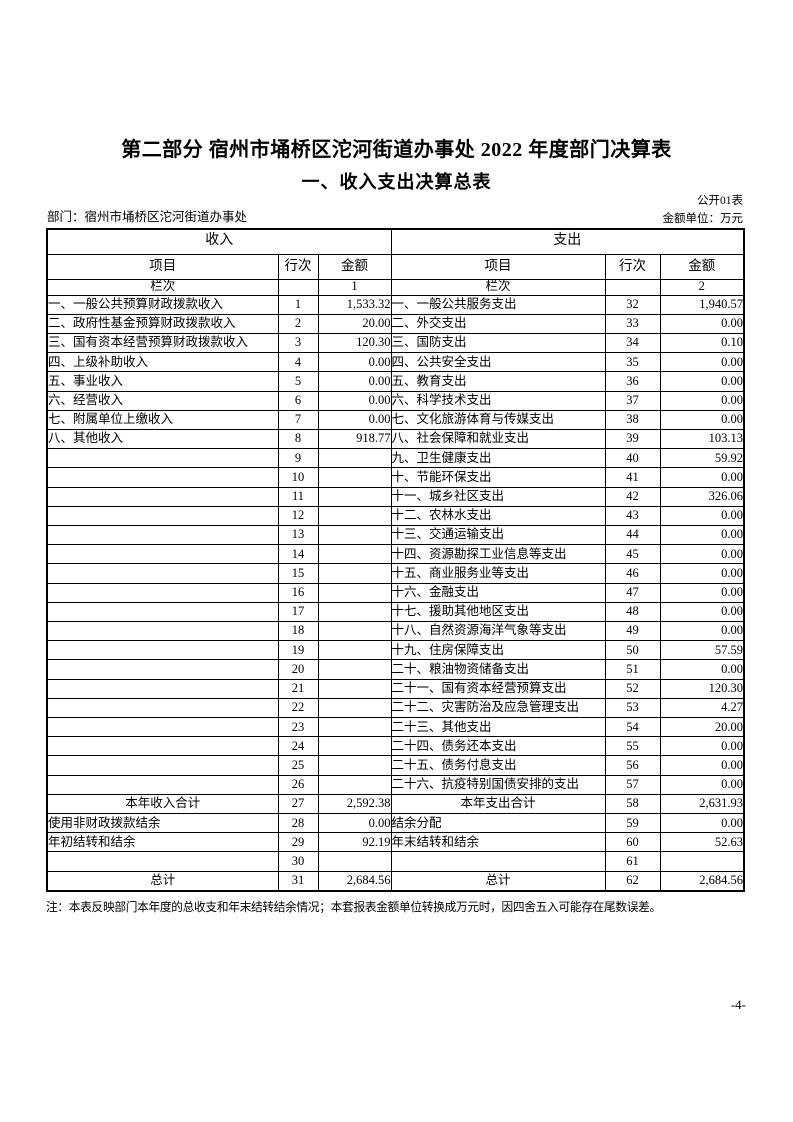 This screenshot has height=1122, width=793. Describe the element at coordinates (702, 650) in the screenshot. I see `expense-amount-cell: 57.59` at that location.